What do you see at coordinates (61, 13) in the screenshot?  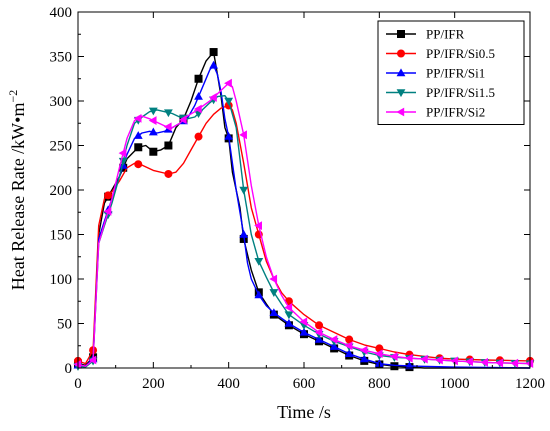 I see `y-tick-label: 400` at bounding box center [61, 13].